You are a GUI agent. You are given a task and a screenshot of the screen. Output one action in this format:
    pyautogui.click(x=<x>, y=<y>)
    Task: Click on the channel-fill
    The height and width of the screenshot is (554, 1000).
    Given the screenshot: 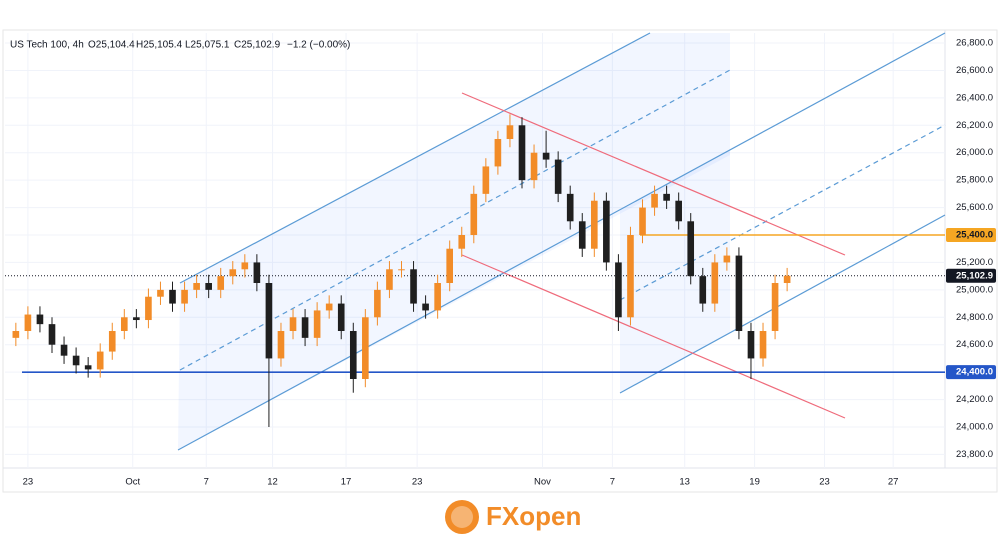 What is the action you would take?
    pyautogui.click(x=675, y=271)
    